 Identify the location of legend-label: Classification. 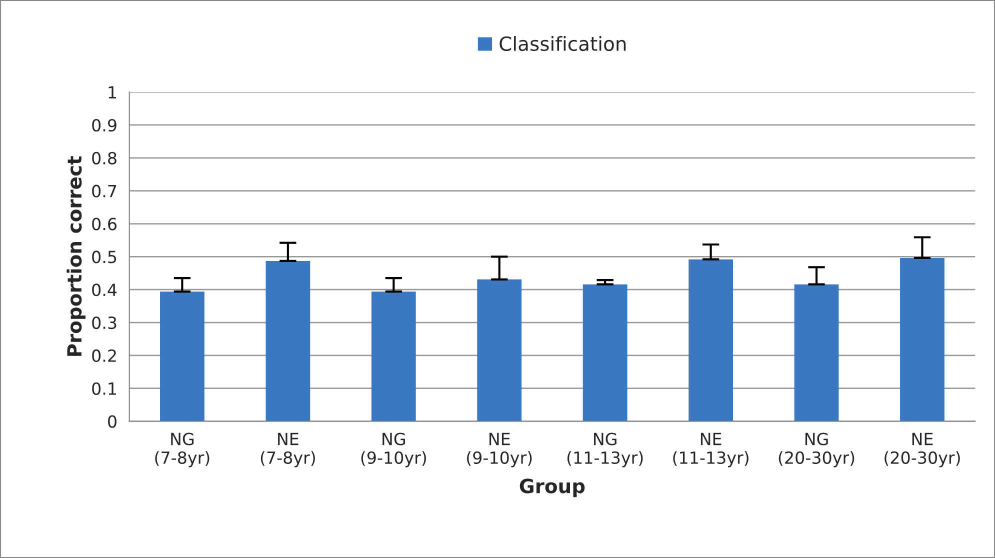
(563, 44).